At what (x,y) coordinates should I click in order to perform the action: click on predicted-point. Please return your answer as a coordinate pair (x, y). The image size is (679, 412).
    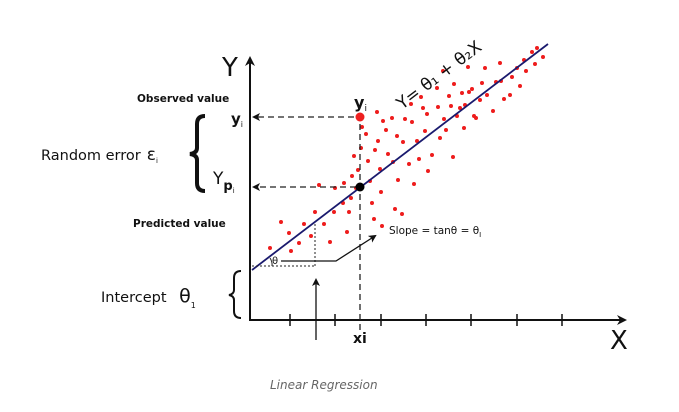
    Looking at the image, I should click on (360, 187).